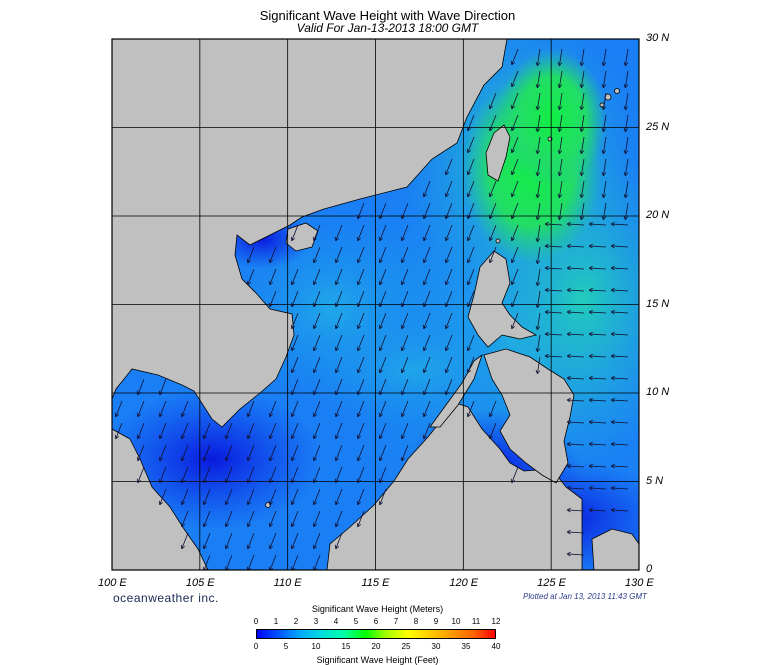 The height and width of the screenshot is (665, 775). I want to click on colorbar-title-meters: Significant Wave Height (Meters), so click(377, 609).